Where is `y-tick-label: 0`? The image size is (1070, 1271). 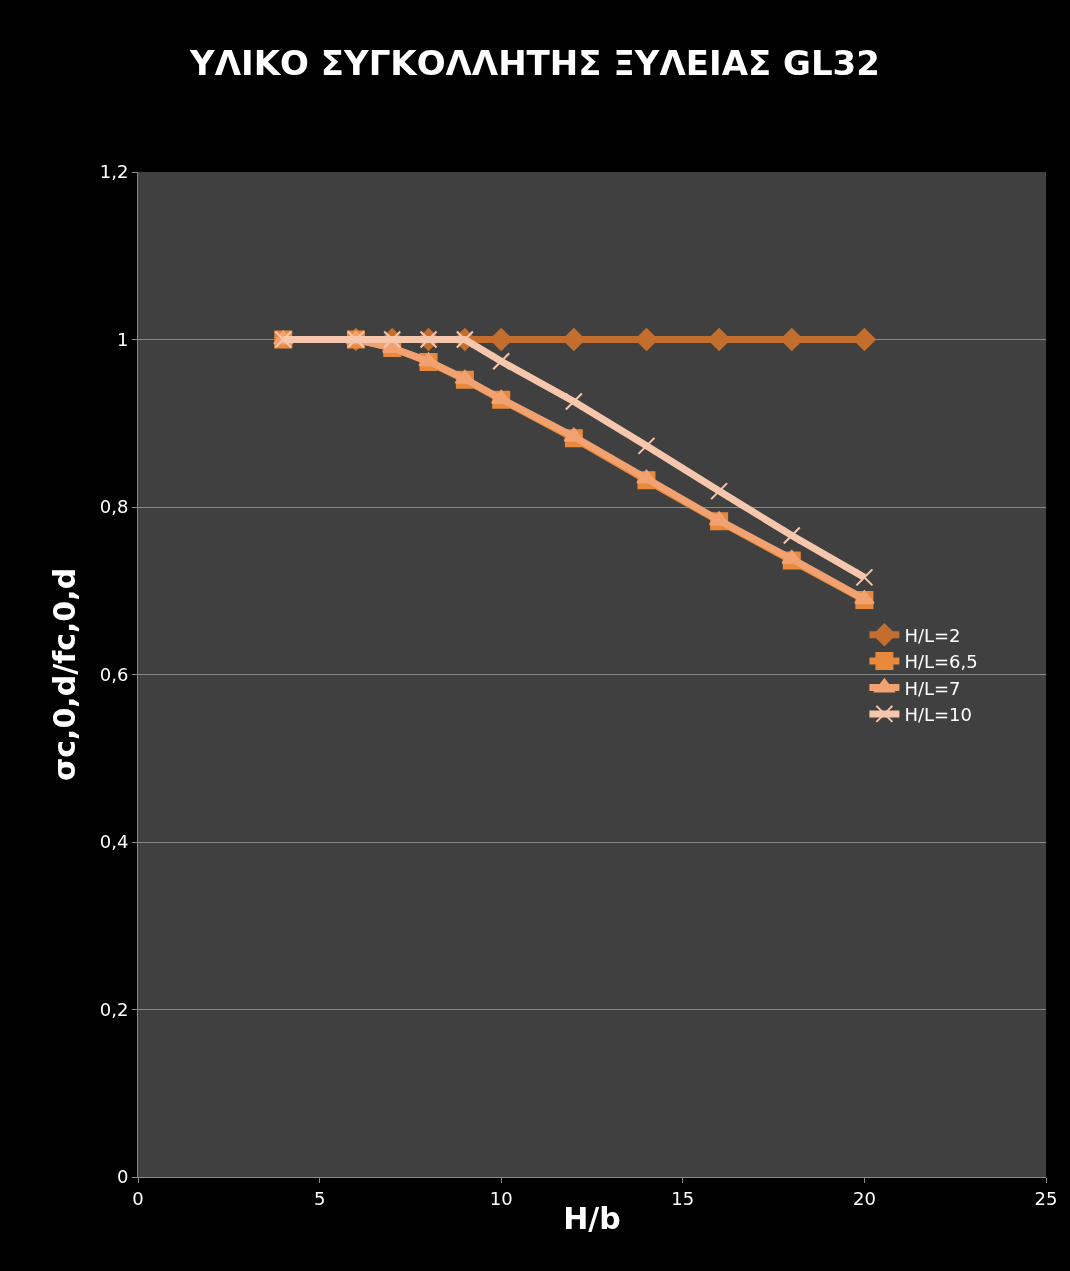 y-tick-label: 0 is located at coordinates (122, 1177).